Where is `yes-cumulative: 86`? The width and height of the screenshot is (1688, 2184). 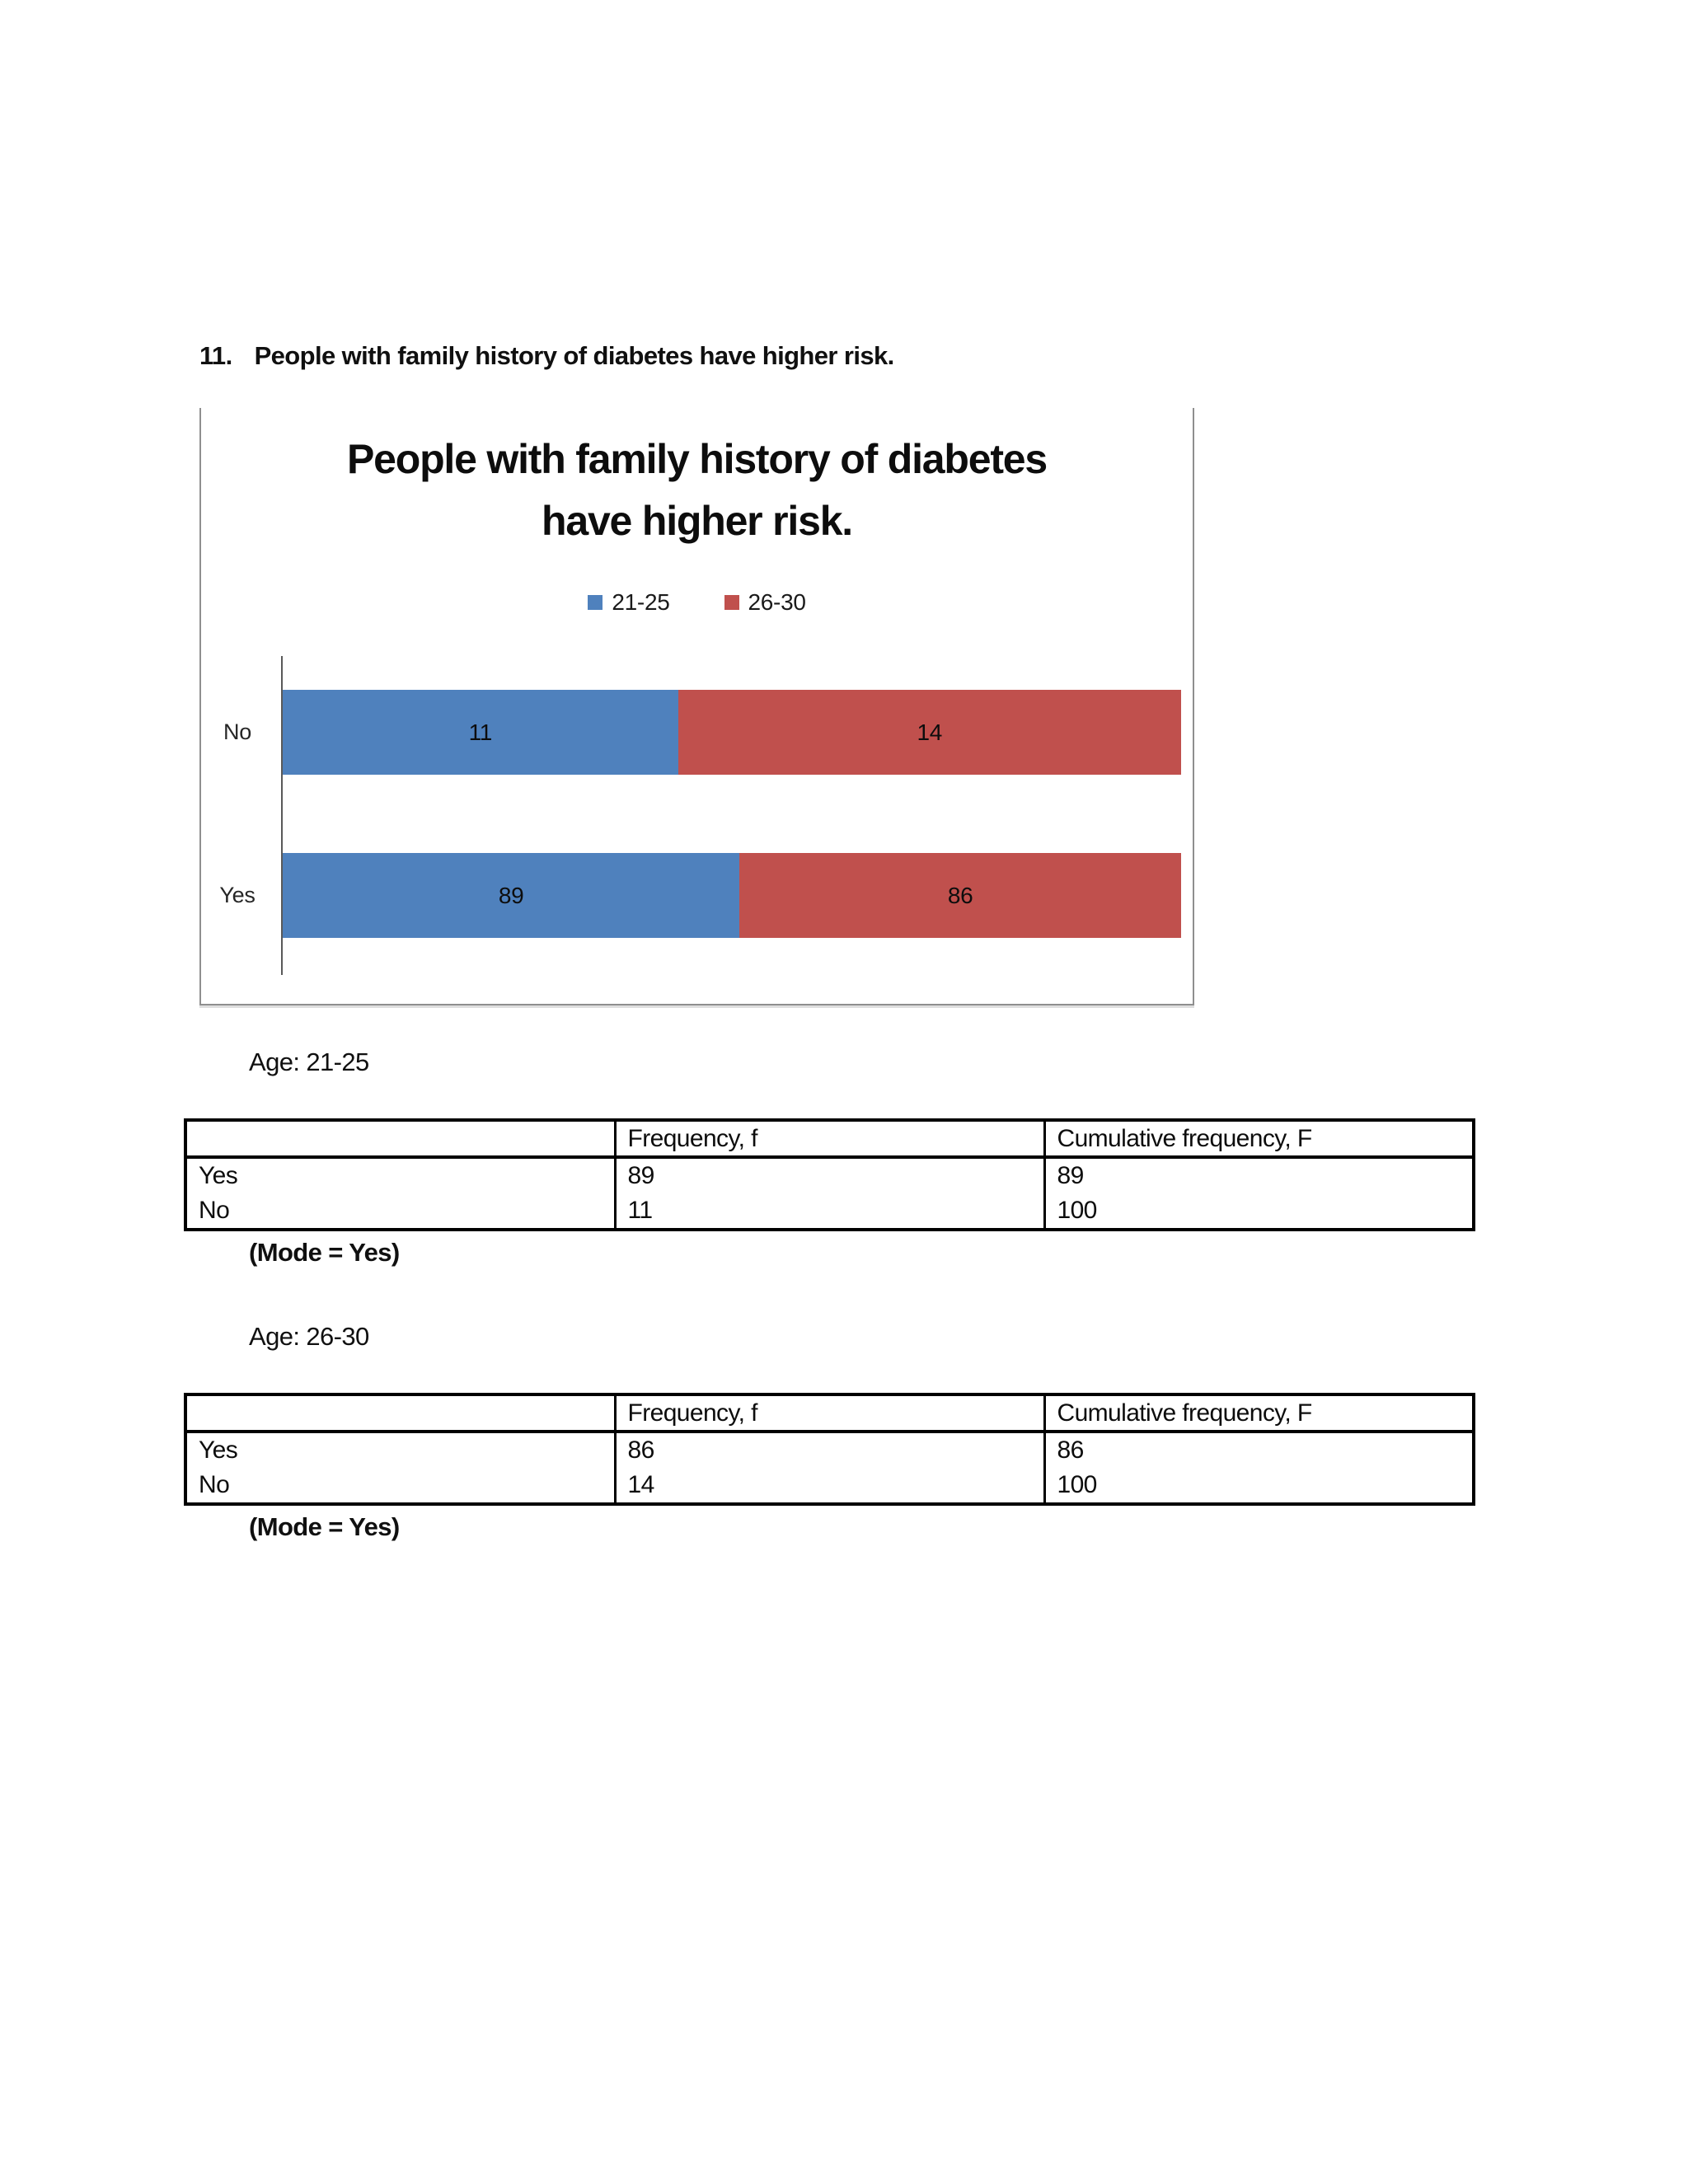
yes-cumulative: 86 is located at coordinates (1259, 1450).